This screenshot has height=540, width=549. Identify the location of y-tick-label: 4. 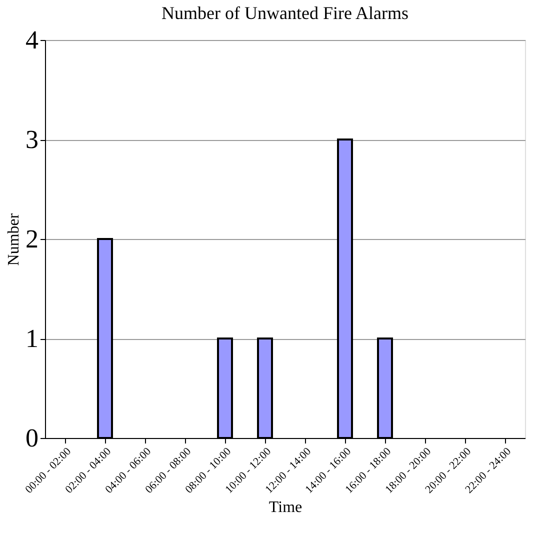
(32, 40).